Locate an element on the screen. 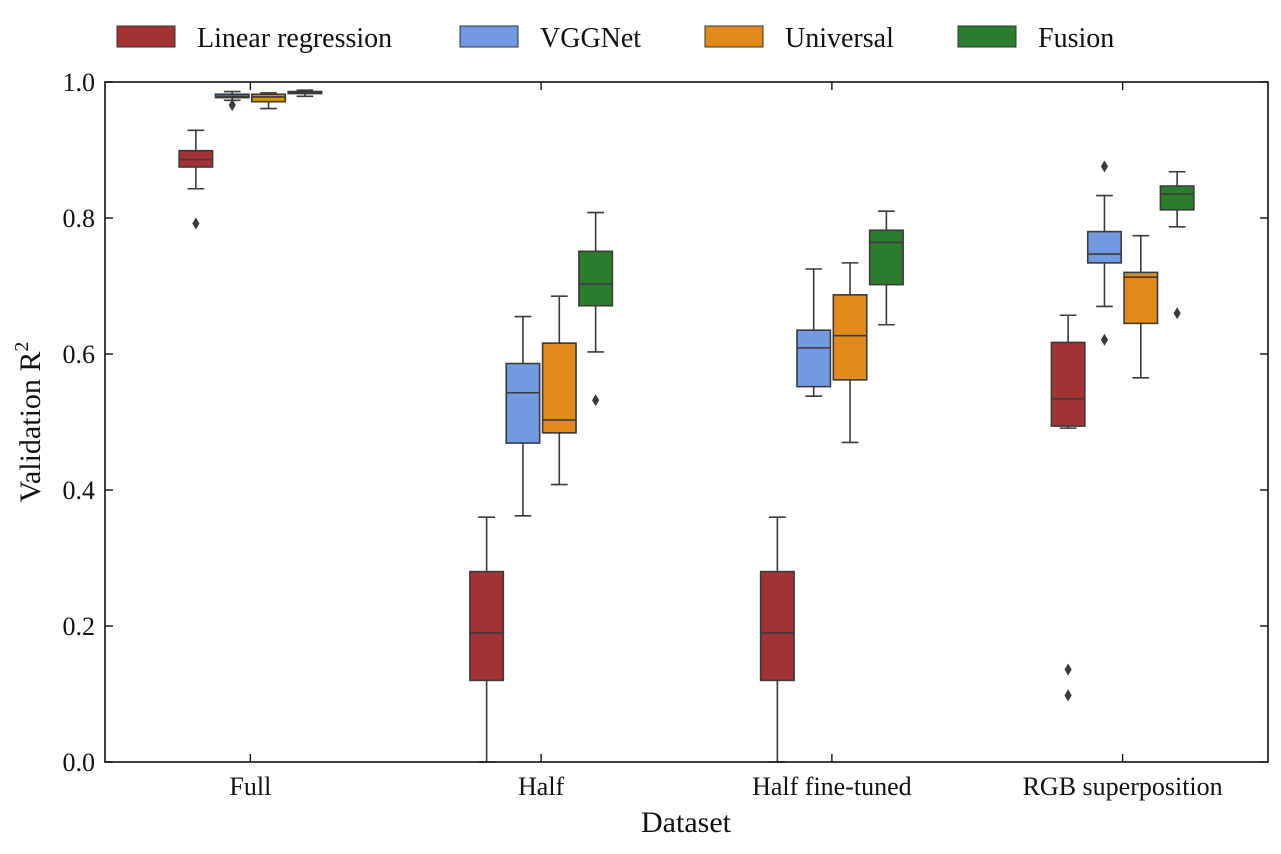 The height and width of the screenshot is (854, 1281). legend: Linear regression VGGNet Universal Fusion is located at coordinates (615, 38).